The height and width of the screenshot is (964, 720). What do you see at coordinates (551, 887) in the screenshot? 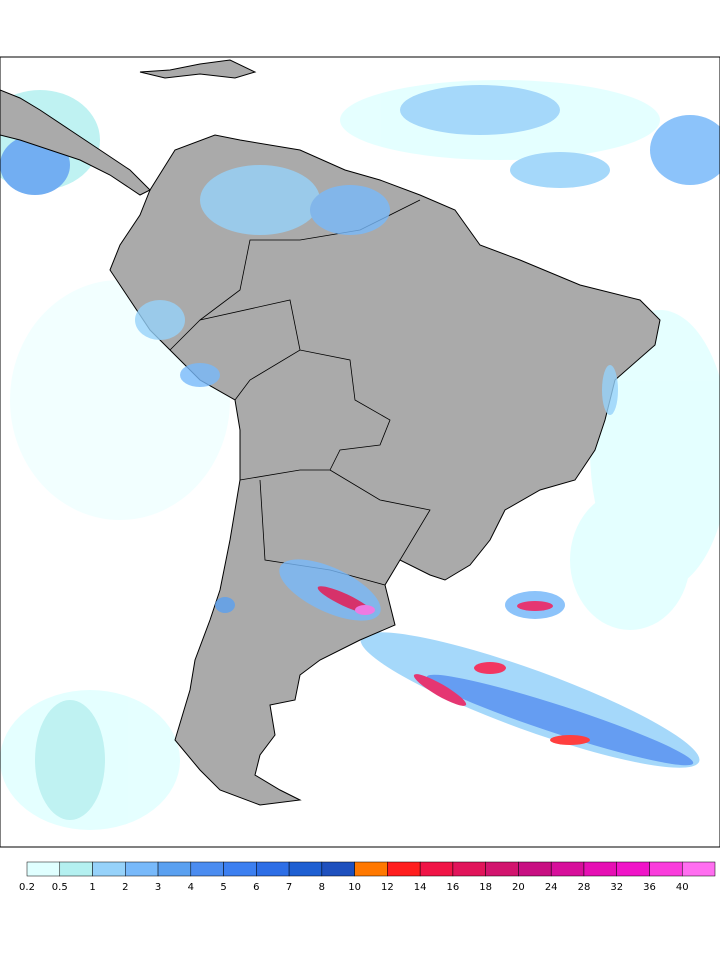
I see `colorbar-label: 24` at bounding box center [551, 887].